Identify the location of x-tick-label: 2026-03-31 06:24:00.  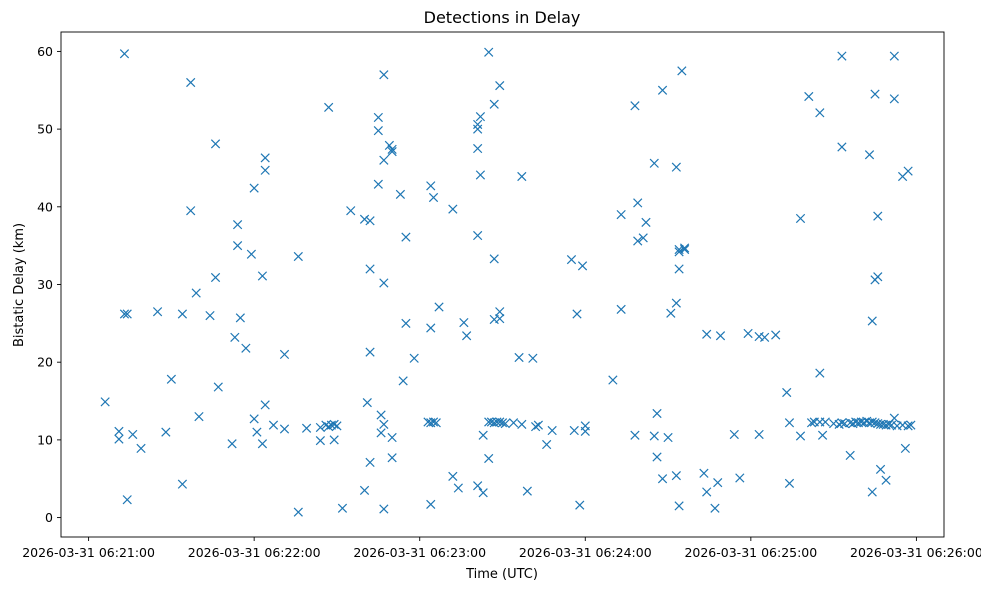
(585, 552).